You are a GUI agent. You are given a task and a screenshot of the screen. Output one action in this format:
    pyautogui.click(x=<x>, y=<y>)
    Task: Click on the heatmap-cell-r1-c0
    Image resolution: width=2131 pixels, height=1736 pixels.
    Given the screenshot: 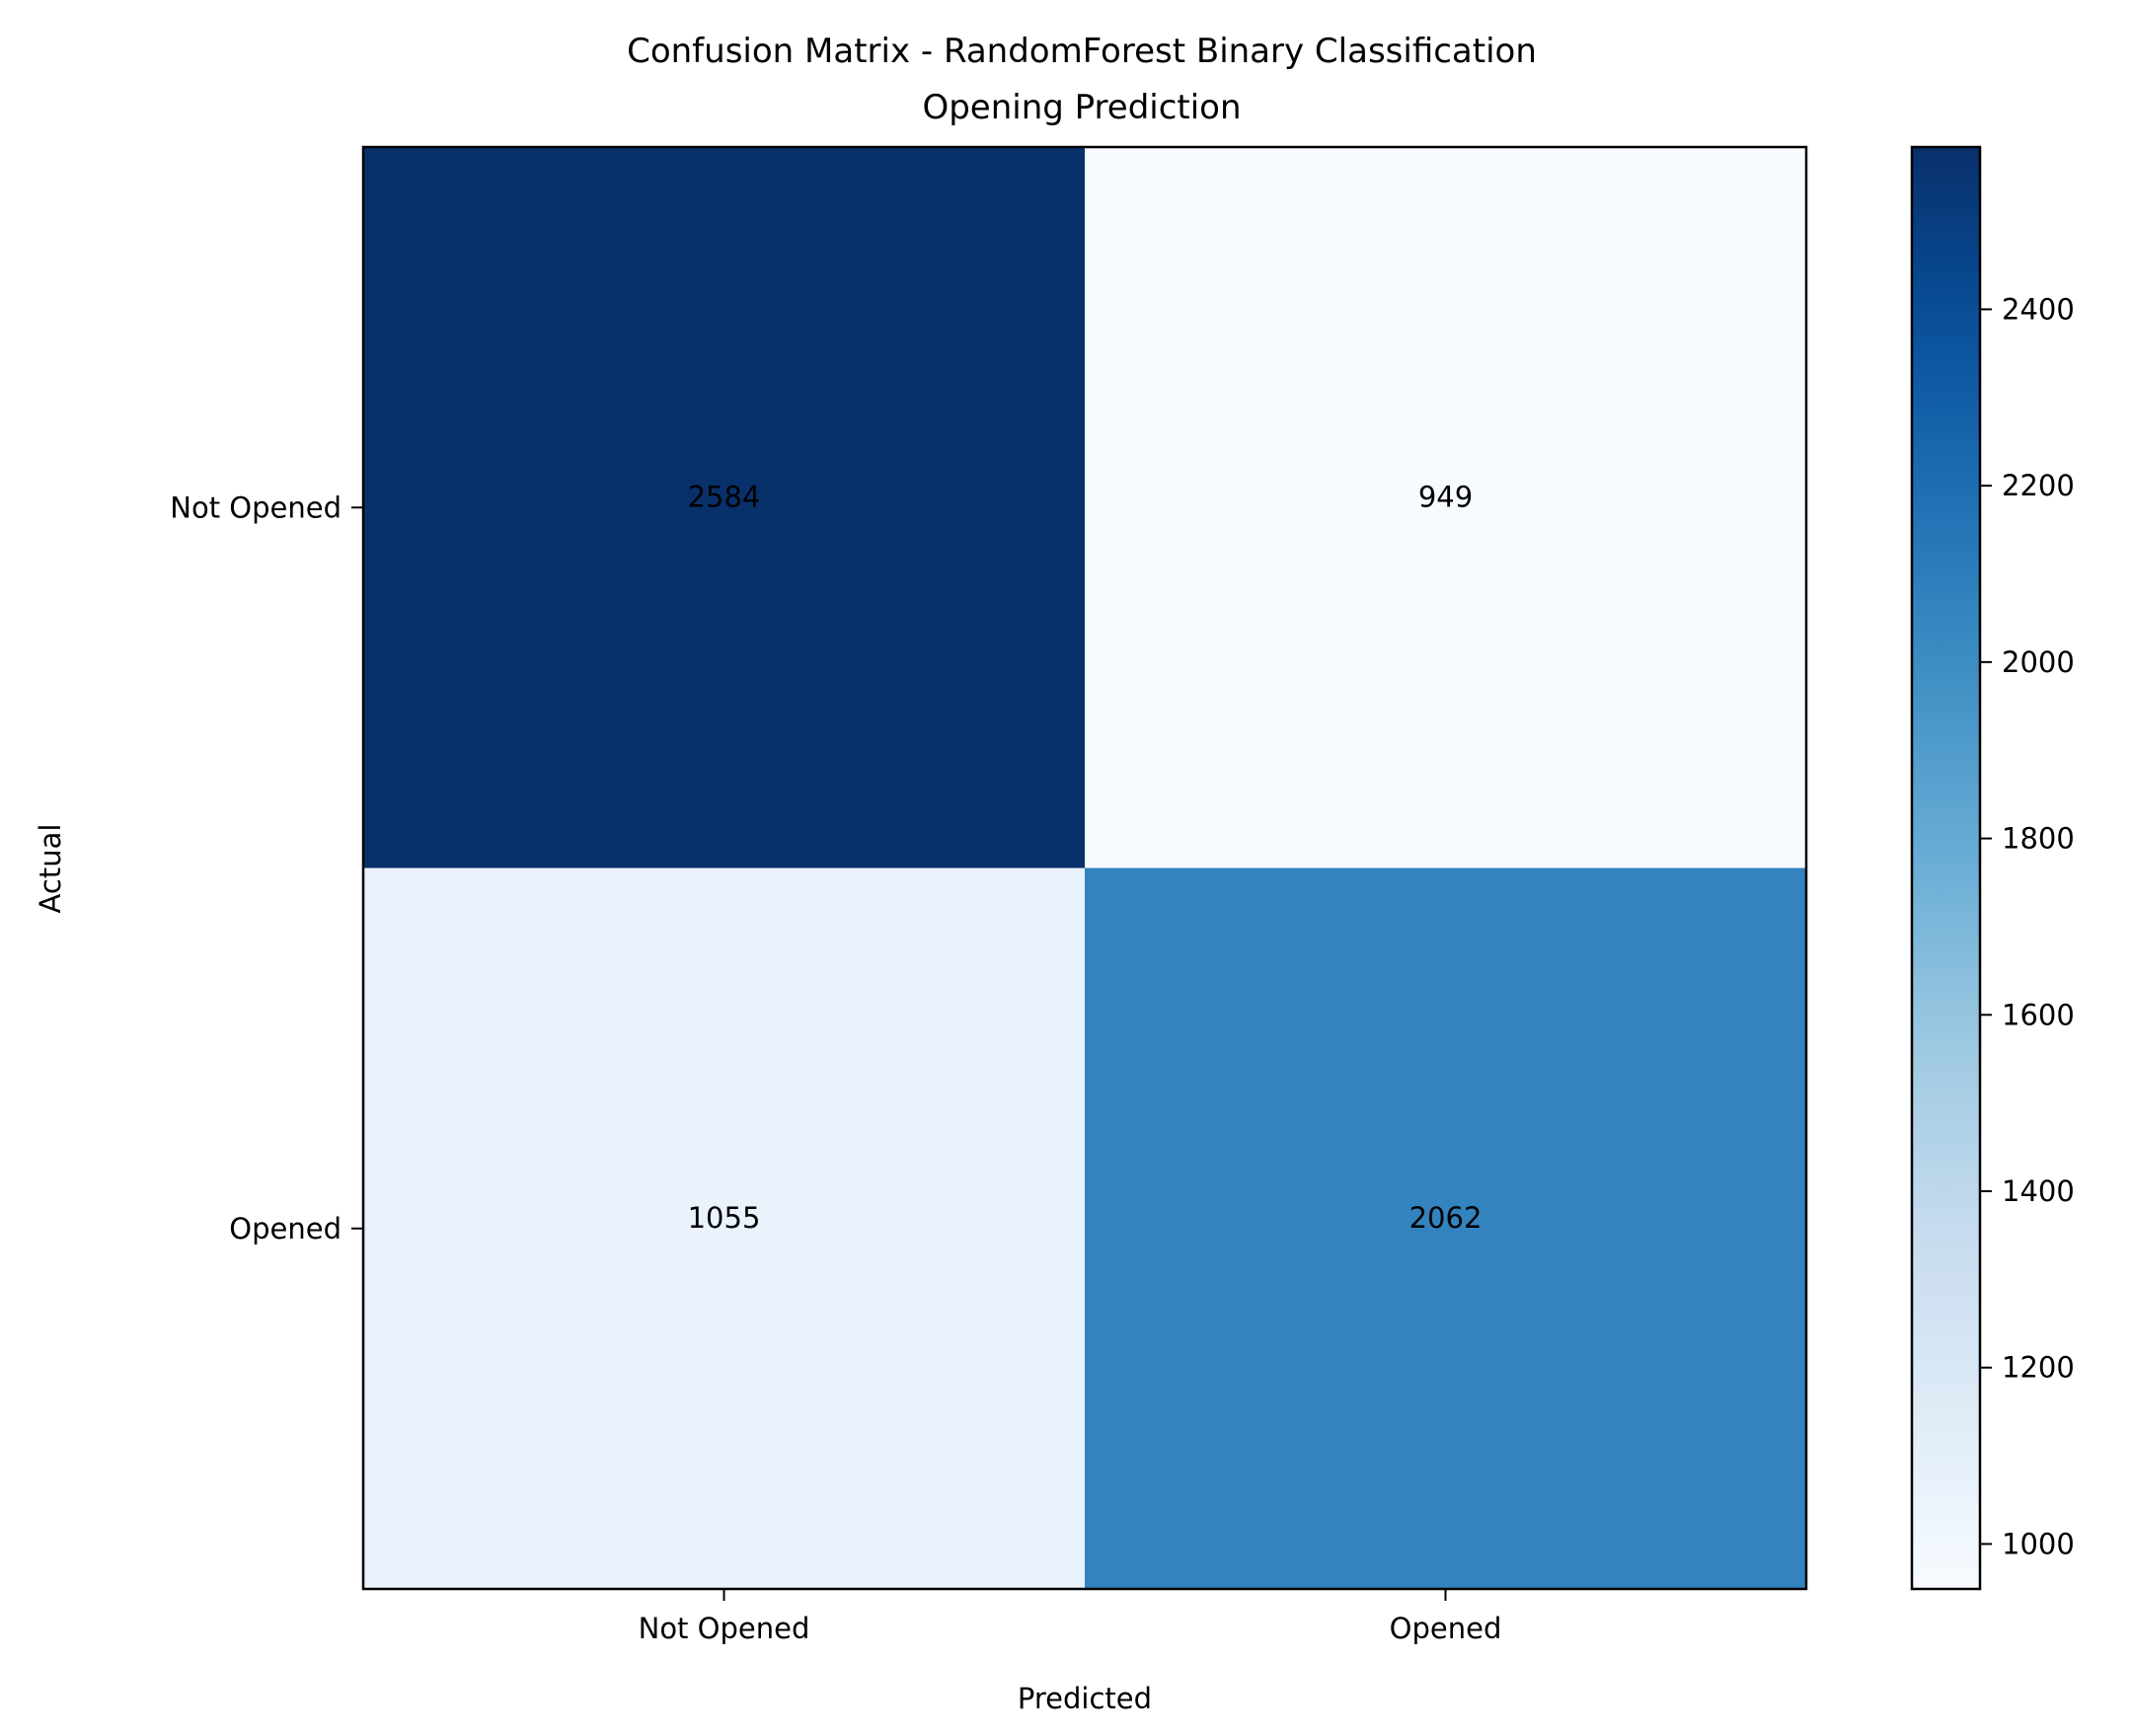 What is the action you would take?
    pyautogui.click(x=724, y=1229)
    